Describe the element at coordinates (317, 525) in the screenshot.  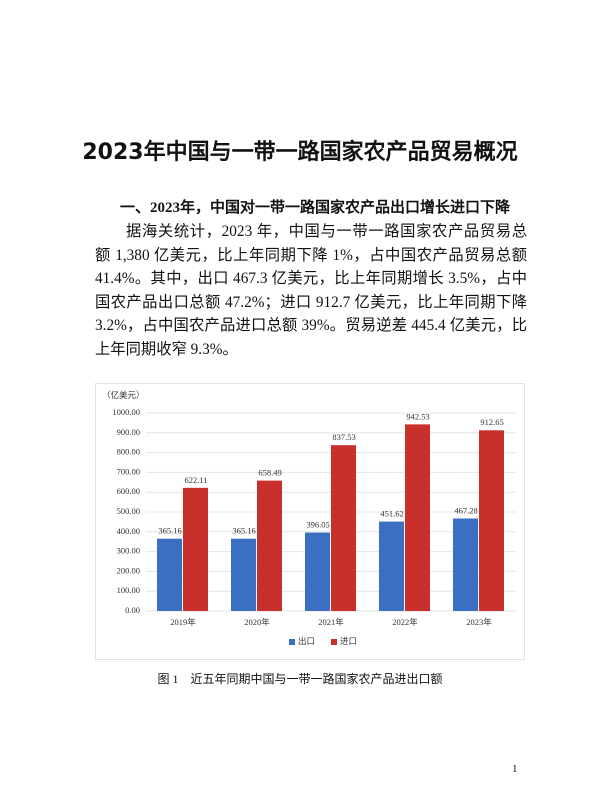
I see `data-label: 396.05` at that location.